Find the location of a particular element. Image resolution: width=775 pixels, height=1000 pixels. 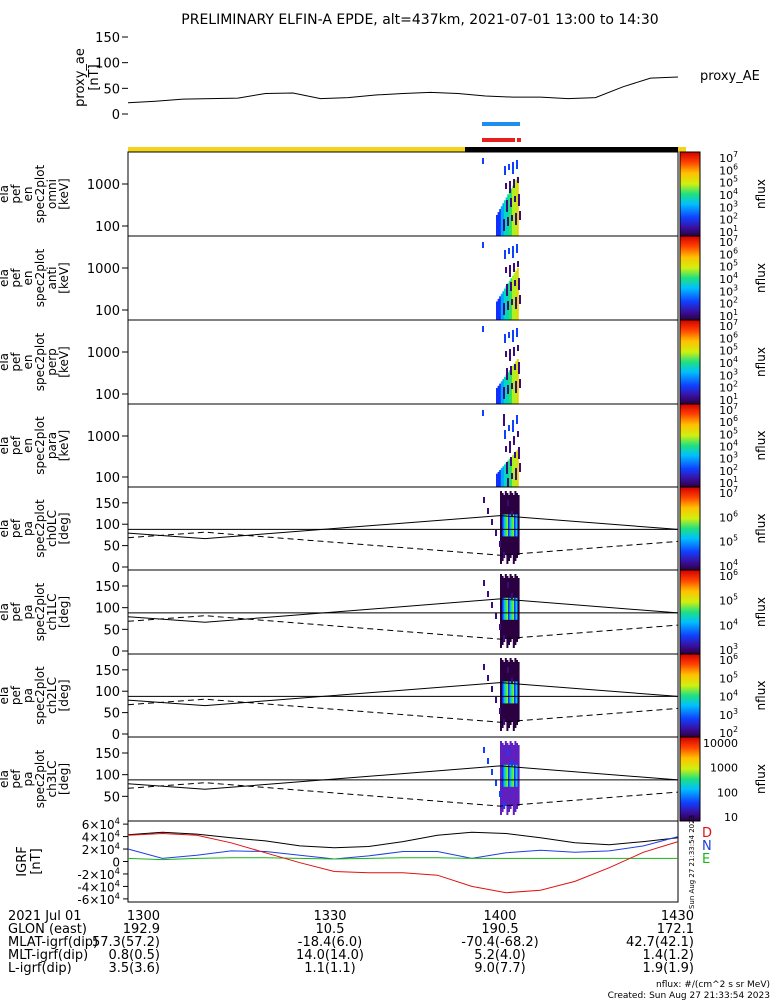

ephemeris-value: -70.4(-68.2) is located at coordinates (499, 942).